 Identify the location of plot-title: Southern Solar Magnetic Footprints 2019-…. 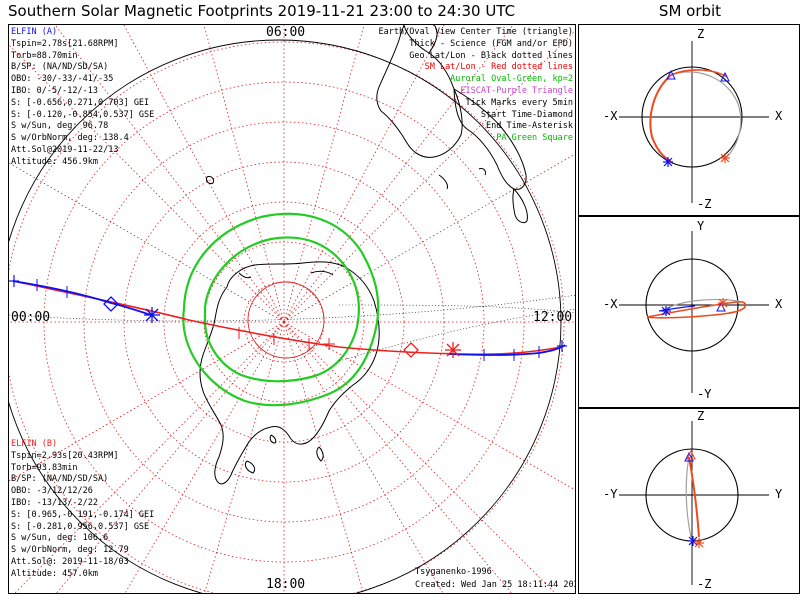
(262, 11).